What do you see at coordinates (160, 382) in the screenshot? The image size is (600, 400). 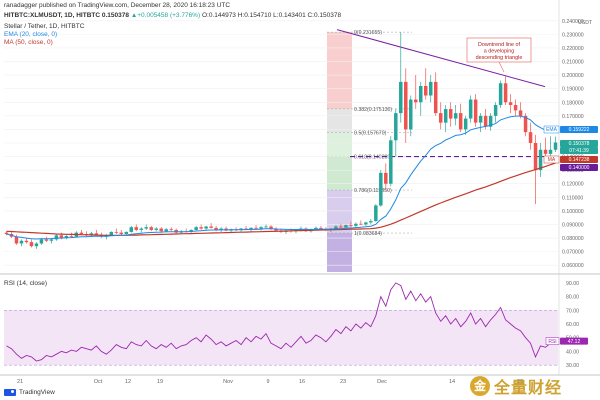 I see `time-tick-label: 19` at bounding box center [160, 382].